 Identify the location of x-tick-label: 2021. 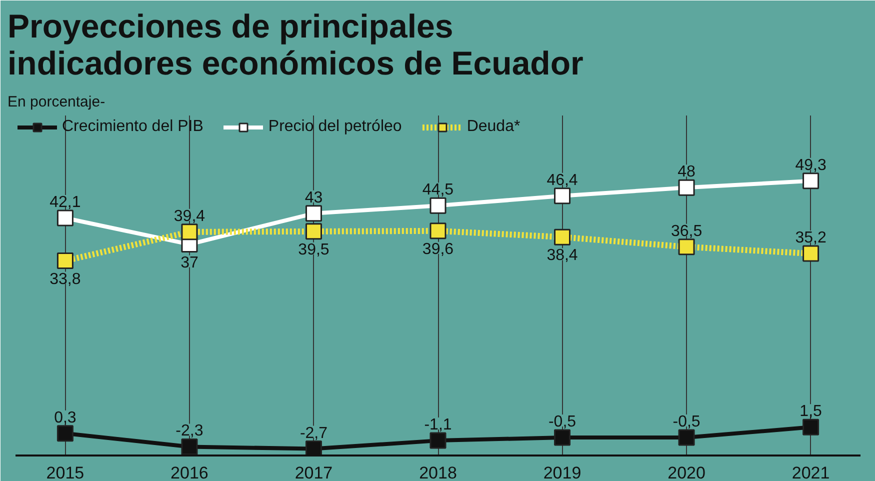
(811, 472).